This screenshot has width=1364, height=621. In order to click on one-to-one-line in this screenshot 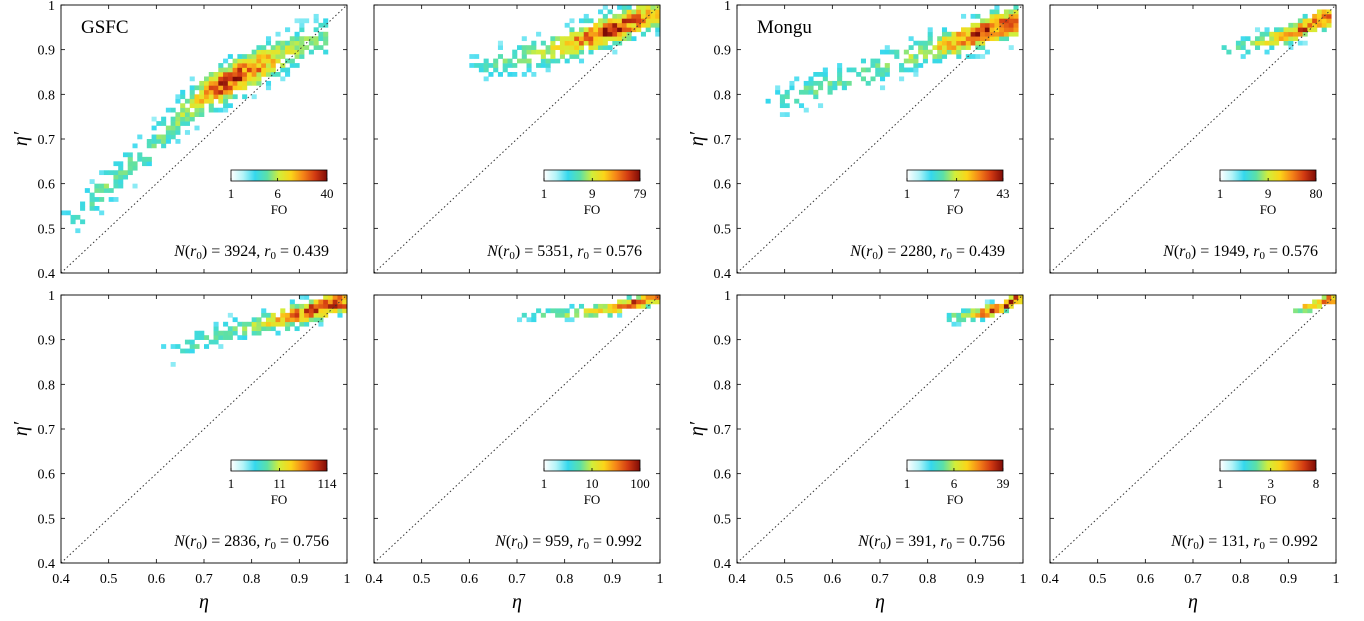, I will do `click(1193, 139)`.